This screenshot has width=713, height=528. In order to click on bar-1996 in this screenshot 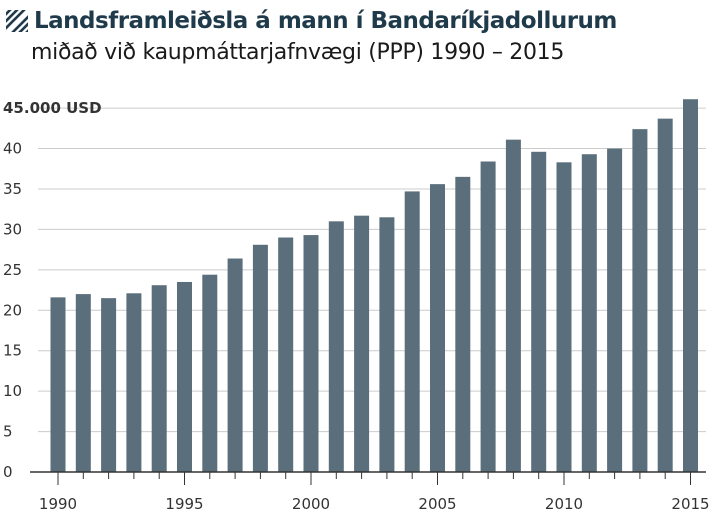, I will do `click(210, 373)`.